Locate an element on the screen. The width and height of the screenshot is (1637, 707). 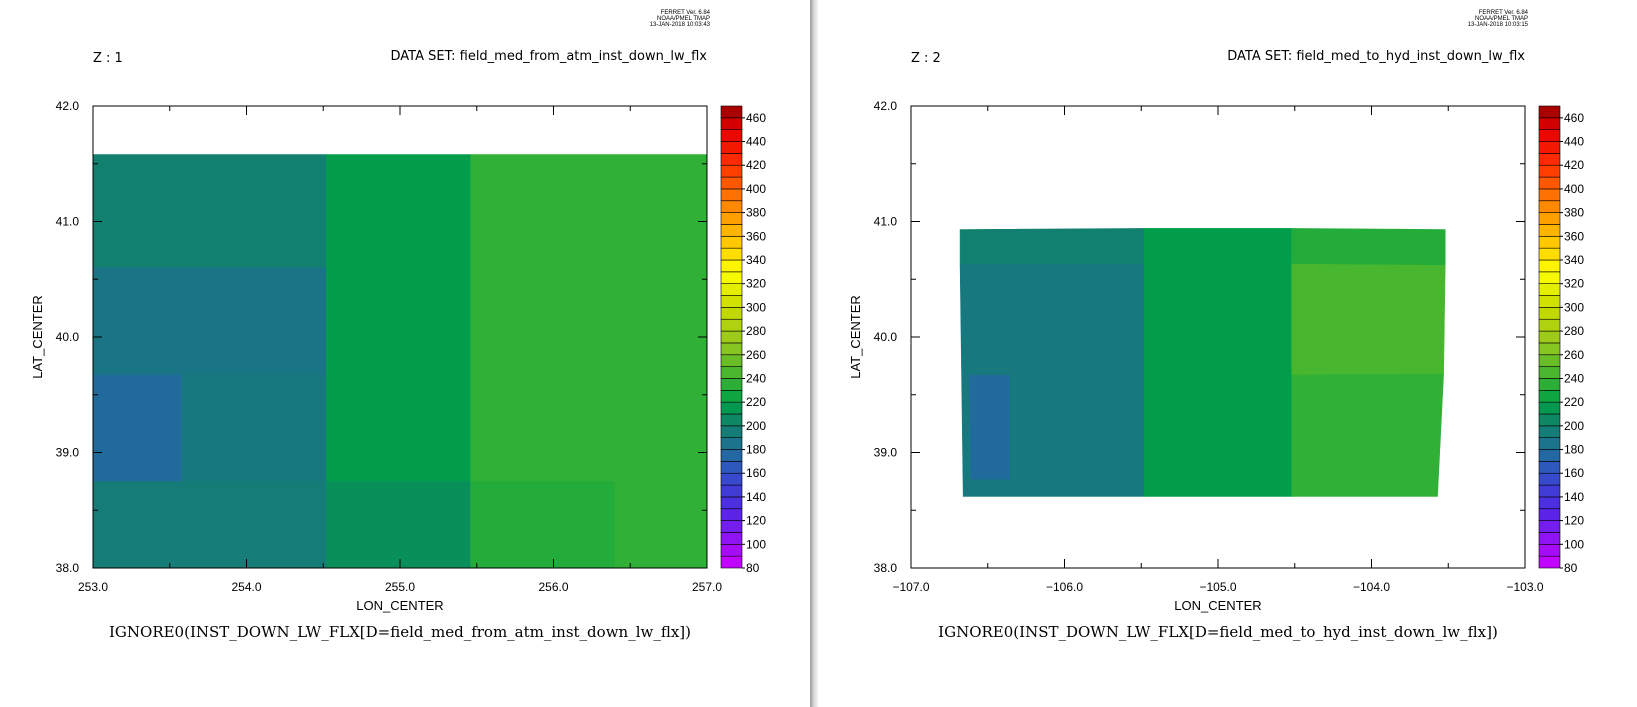
y-tick-label: 39.0 is located at coordinates (886, 453).